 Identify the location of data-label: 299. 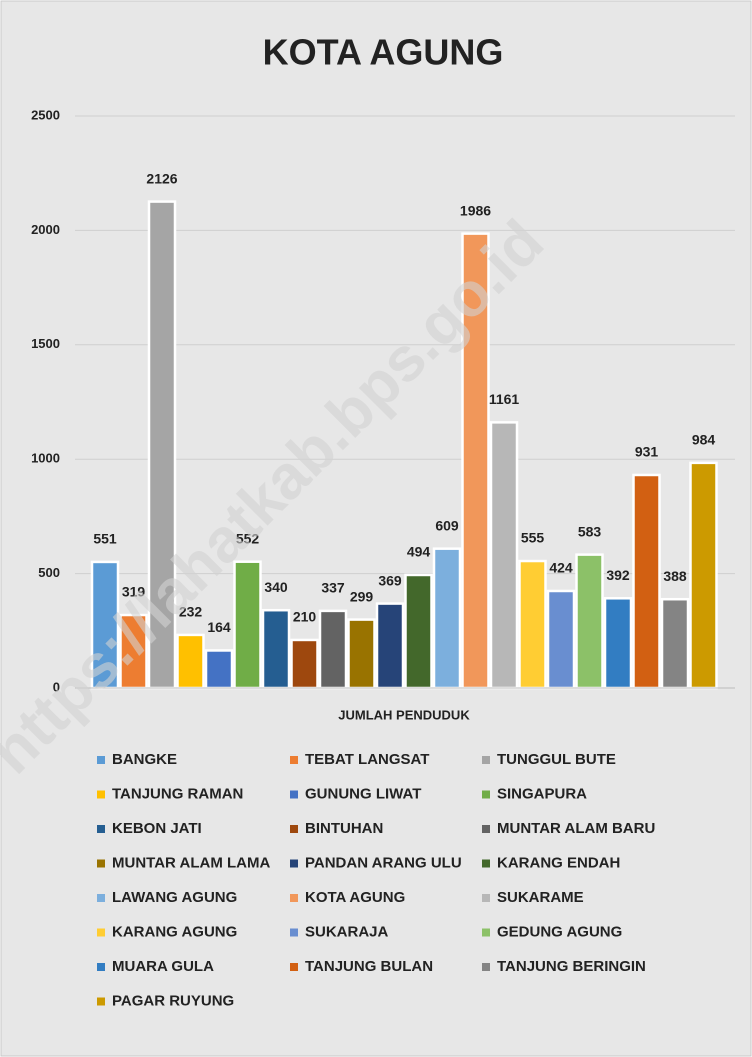
(362, 596).